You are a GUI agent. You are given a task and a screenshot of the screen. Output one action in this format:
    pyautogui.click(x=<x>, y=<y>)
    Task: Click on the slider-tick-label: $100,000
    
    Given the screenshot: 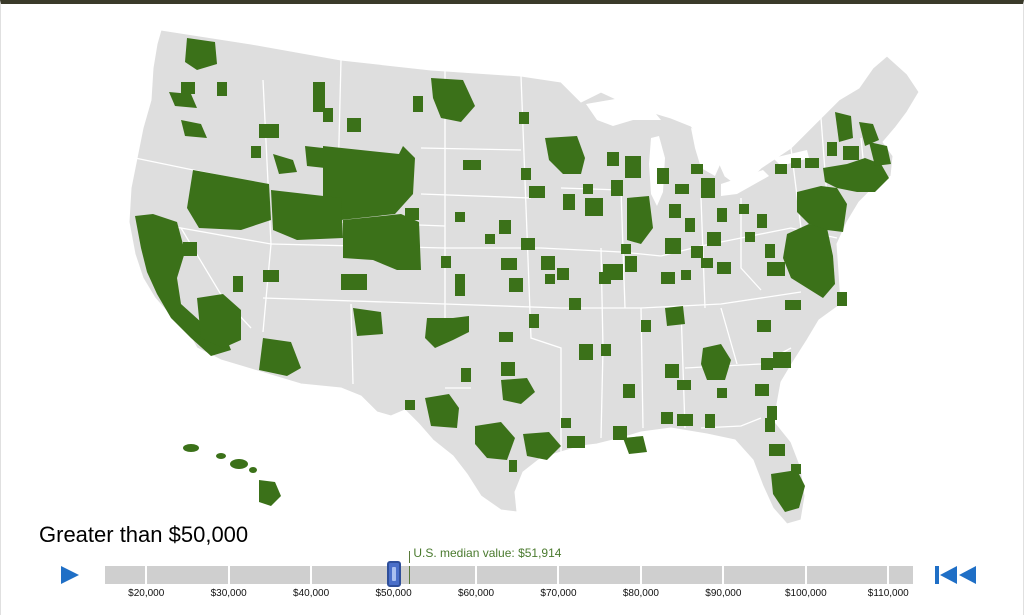 What is the action you would take?
    pyautogui.click(x=805, y=593)
    